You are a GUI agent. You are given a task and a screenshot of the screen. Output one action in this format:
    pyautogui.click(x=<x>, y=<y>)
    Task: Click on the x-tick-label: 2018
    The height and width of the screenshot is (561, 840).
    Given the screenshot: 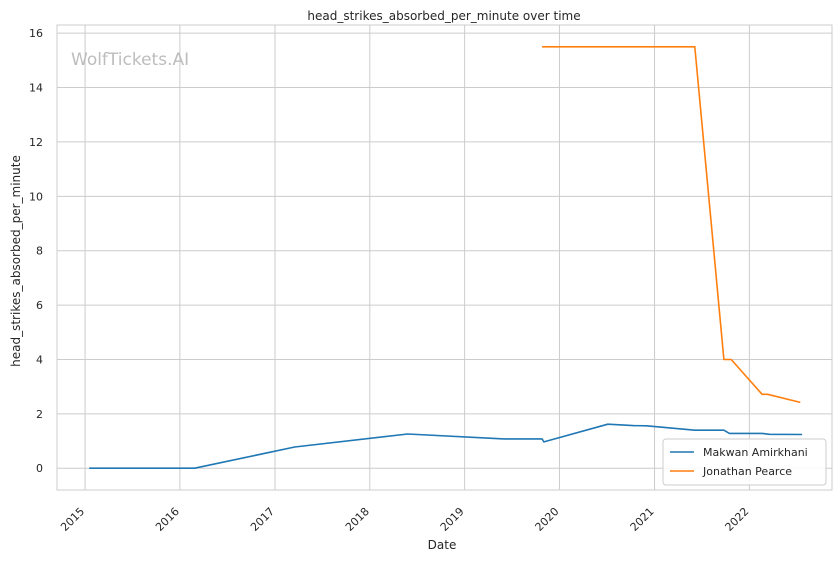 What is the action you would take?
    pyautogui.click(x=357, y=519)
    